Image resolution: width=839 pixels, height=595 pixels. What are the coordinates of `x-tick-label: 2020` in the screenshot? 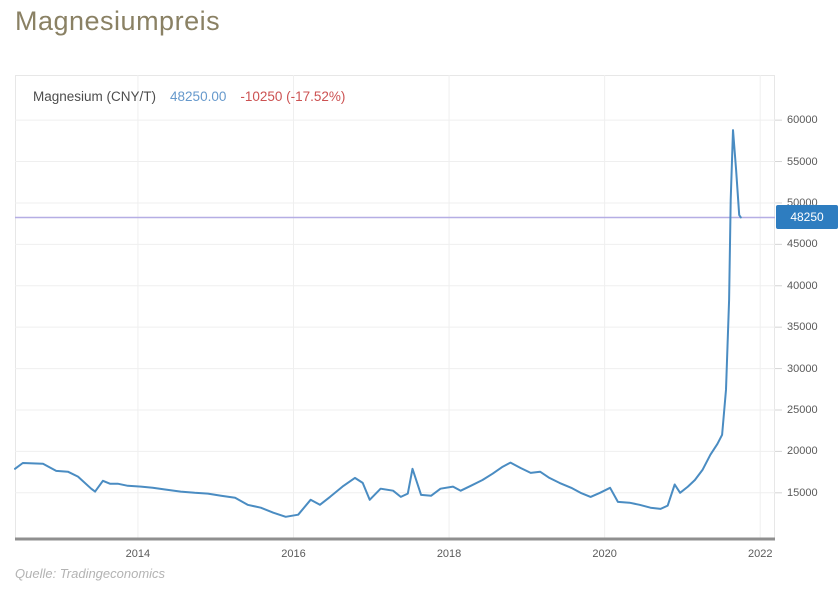 It's located at (604, 554).